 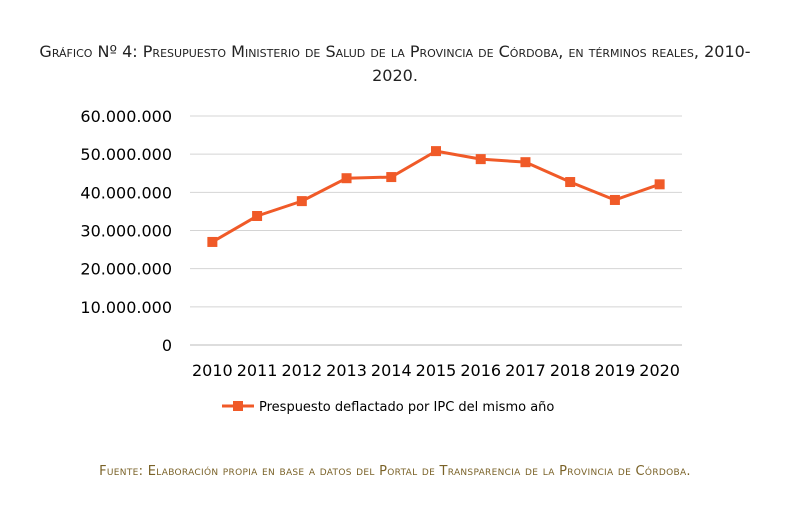 I want to click on x-tick-label: 2013, so click(x=346, y=370).